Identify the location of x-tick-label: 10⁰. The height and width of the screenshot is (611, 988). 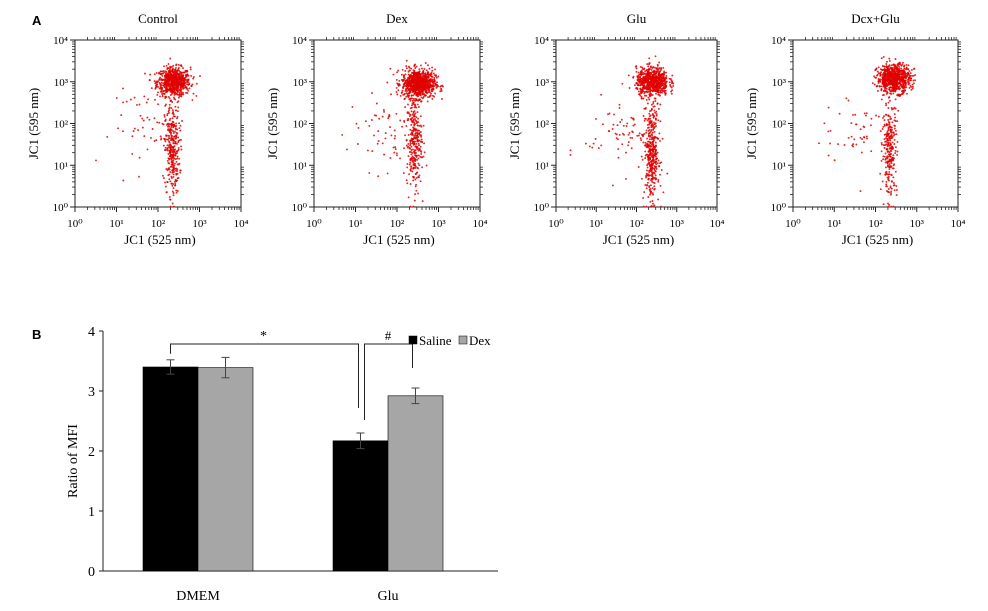
(793, 224).